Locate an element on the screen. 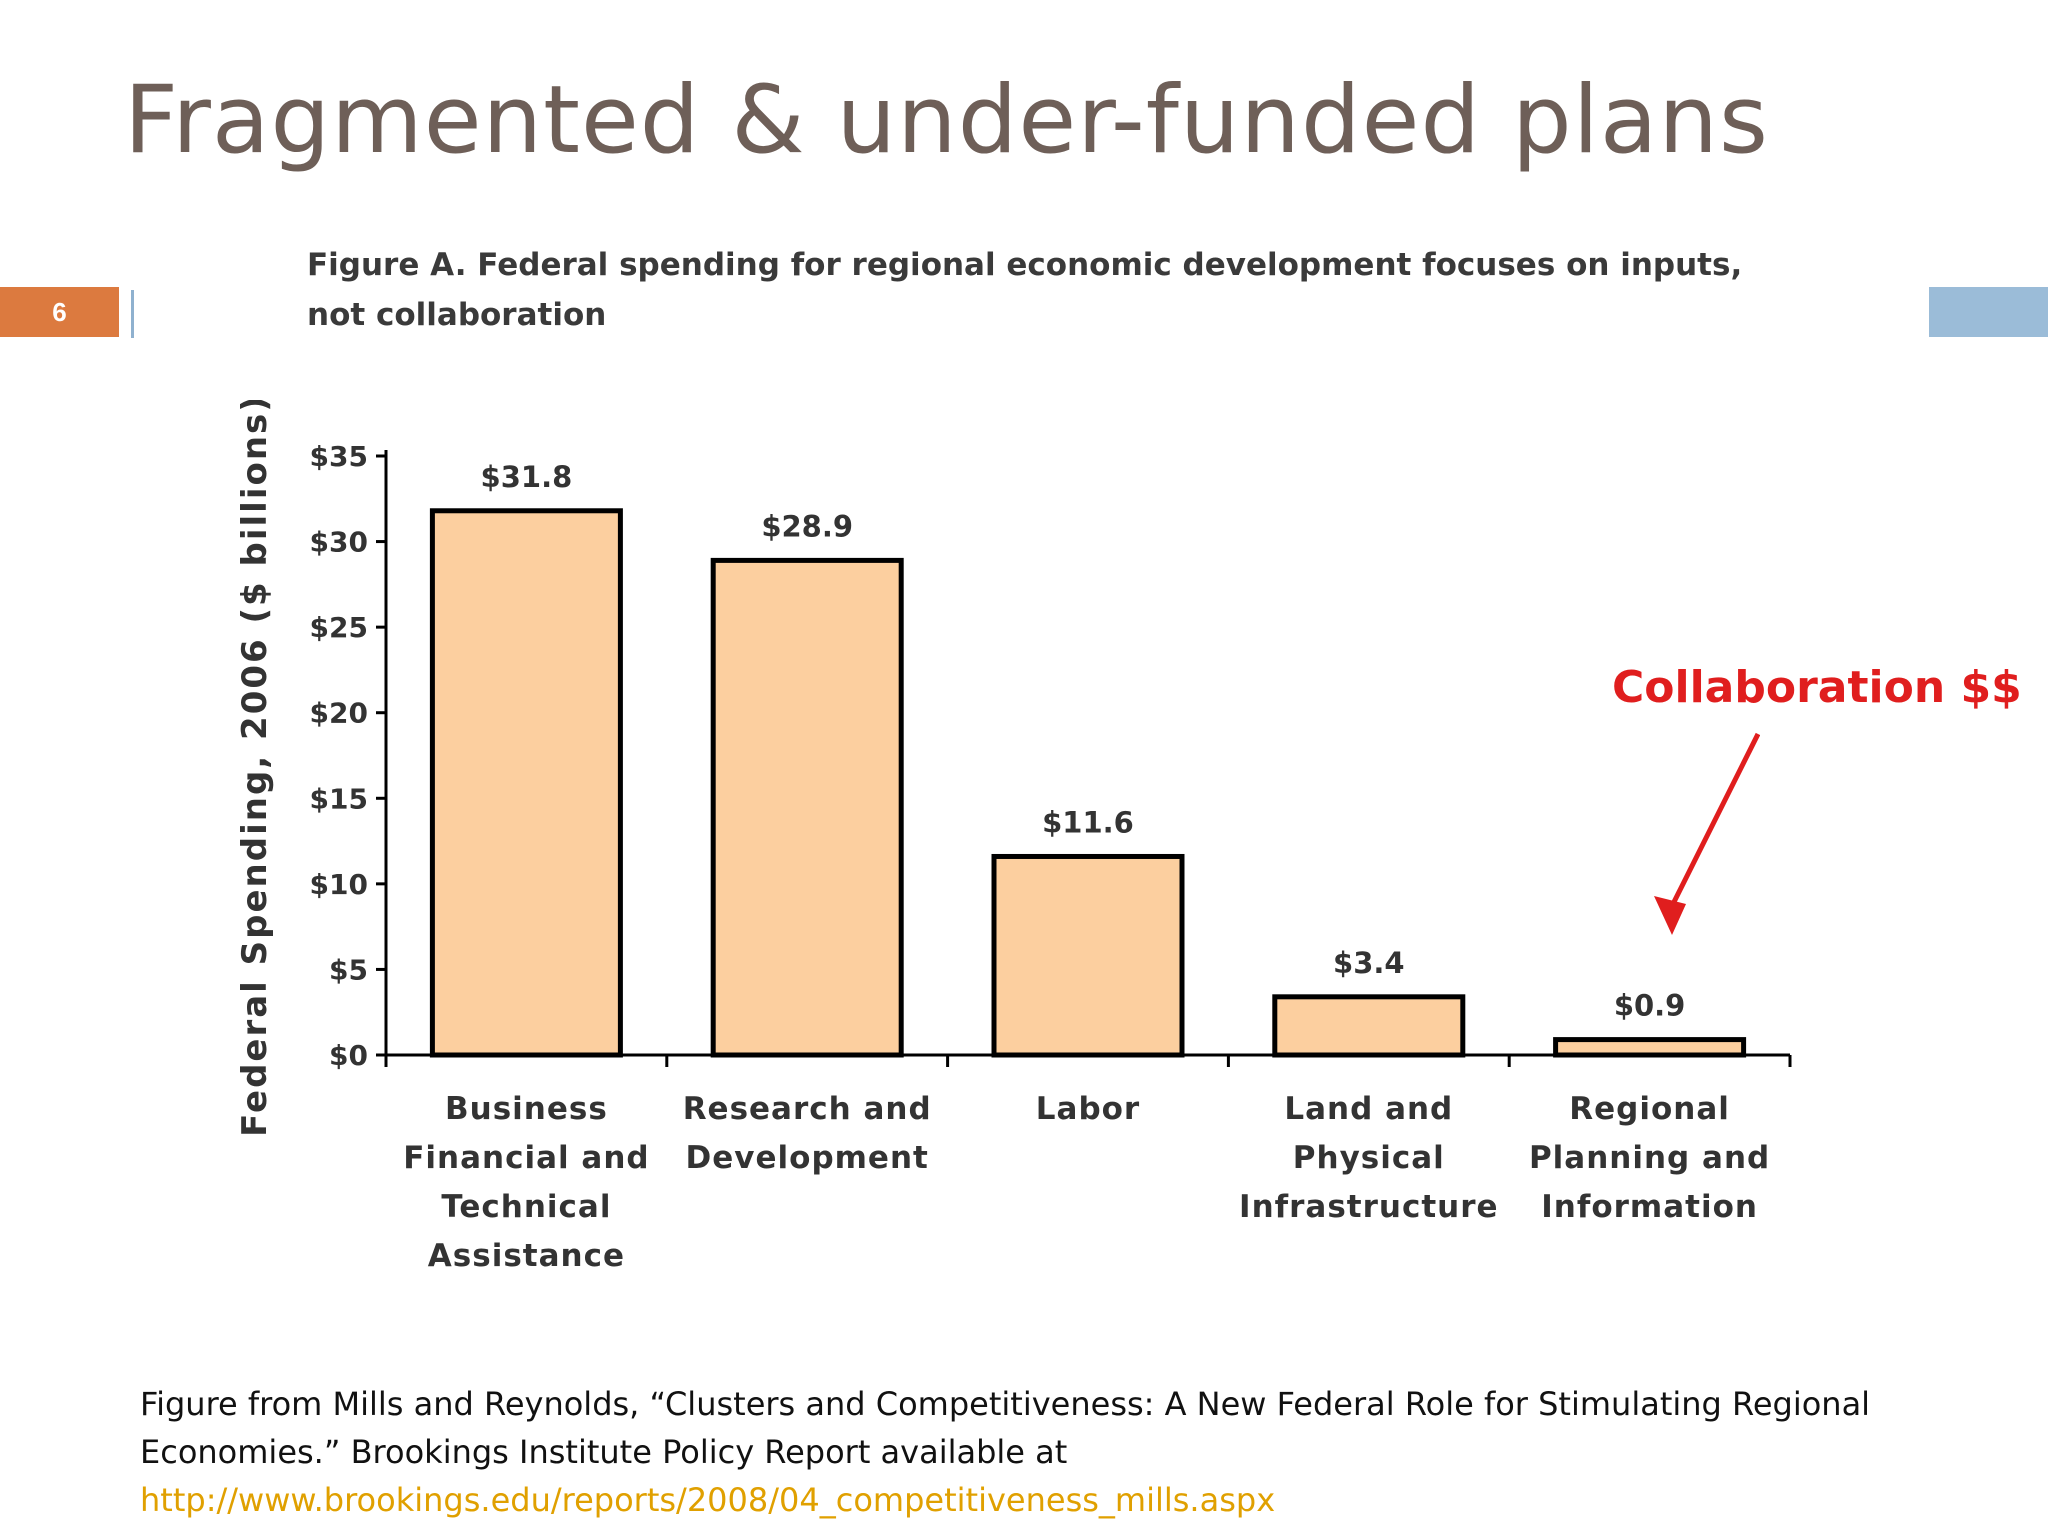 This screenshot has height=1536, width=2048. category-label: Development is located at coordinates (807, 1158).